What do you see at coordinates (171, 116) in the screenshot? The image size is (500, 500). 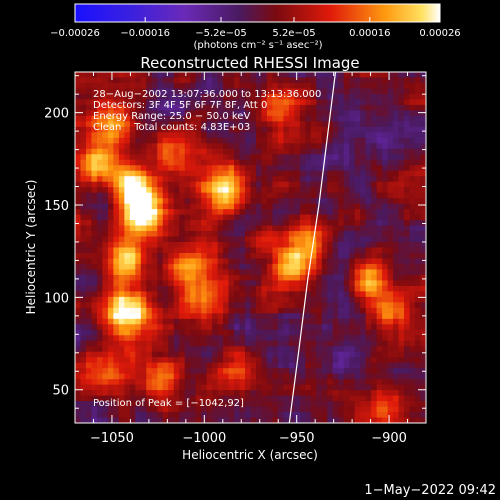 I see `info-line-energy: Energy Range: 25.0 − 50.0 keV` at bounding box center [171, 116].